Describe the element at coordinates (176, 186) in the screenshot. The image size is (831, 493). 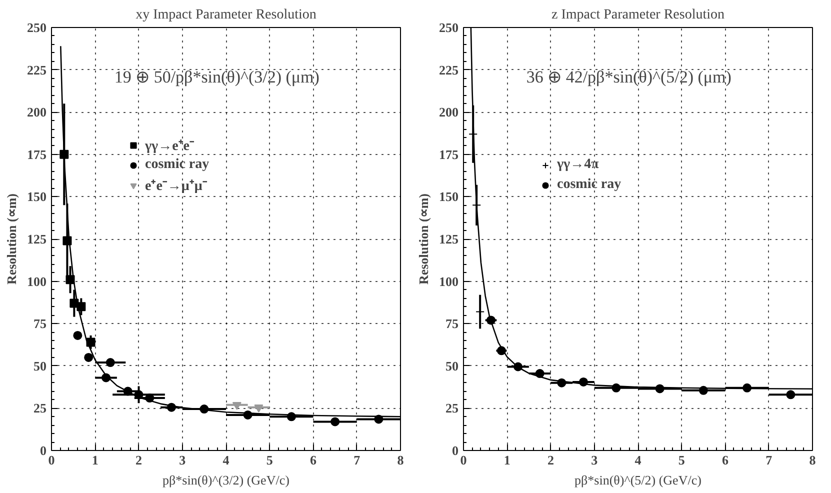
I see `legend-label: e⁺e⁻→μ⁺μ⁻` at that location.